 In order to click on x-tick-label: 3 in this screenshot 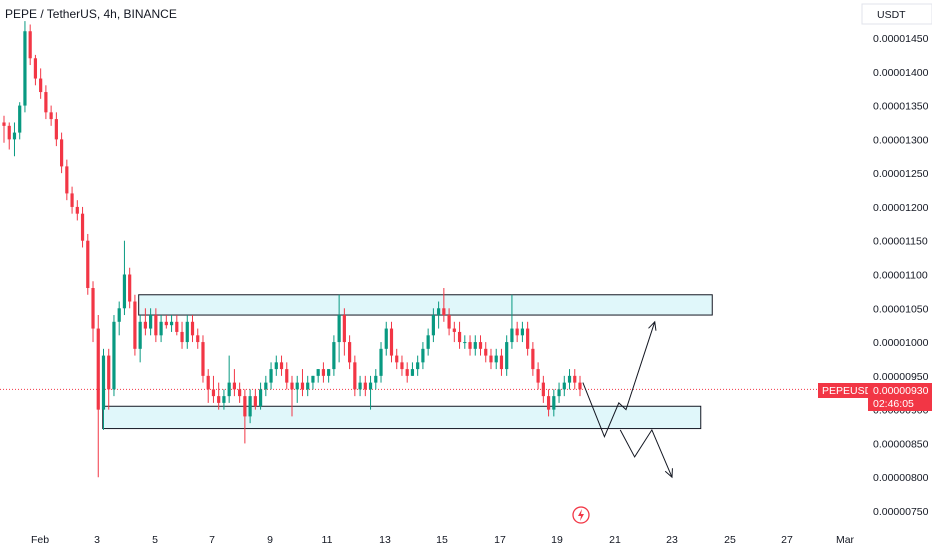, I will do `click(97, 540)`.